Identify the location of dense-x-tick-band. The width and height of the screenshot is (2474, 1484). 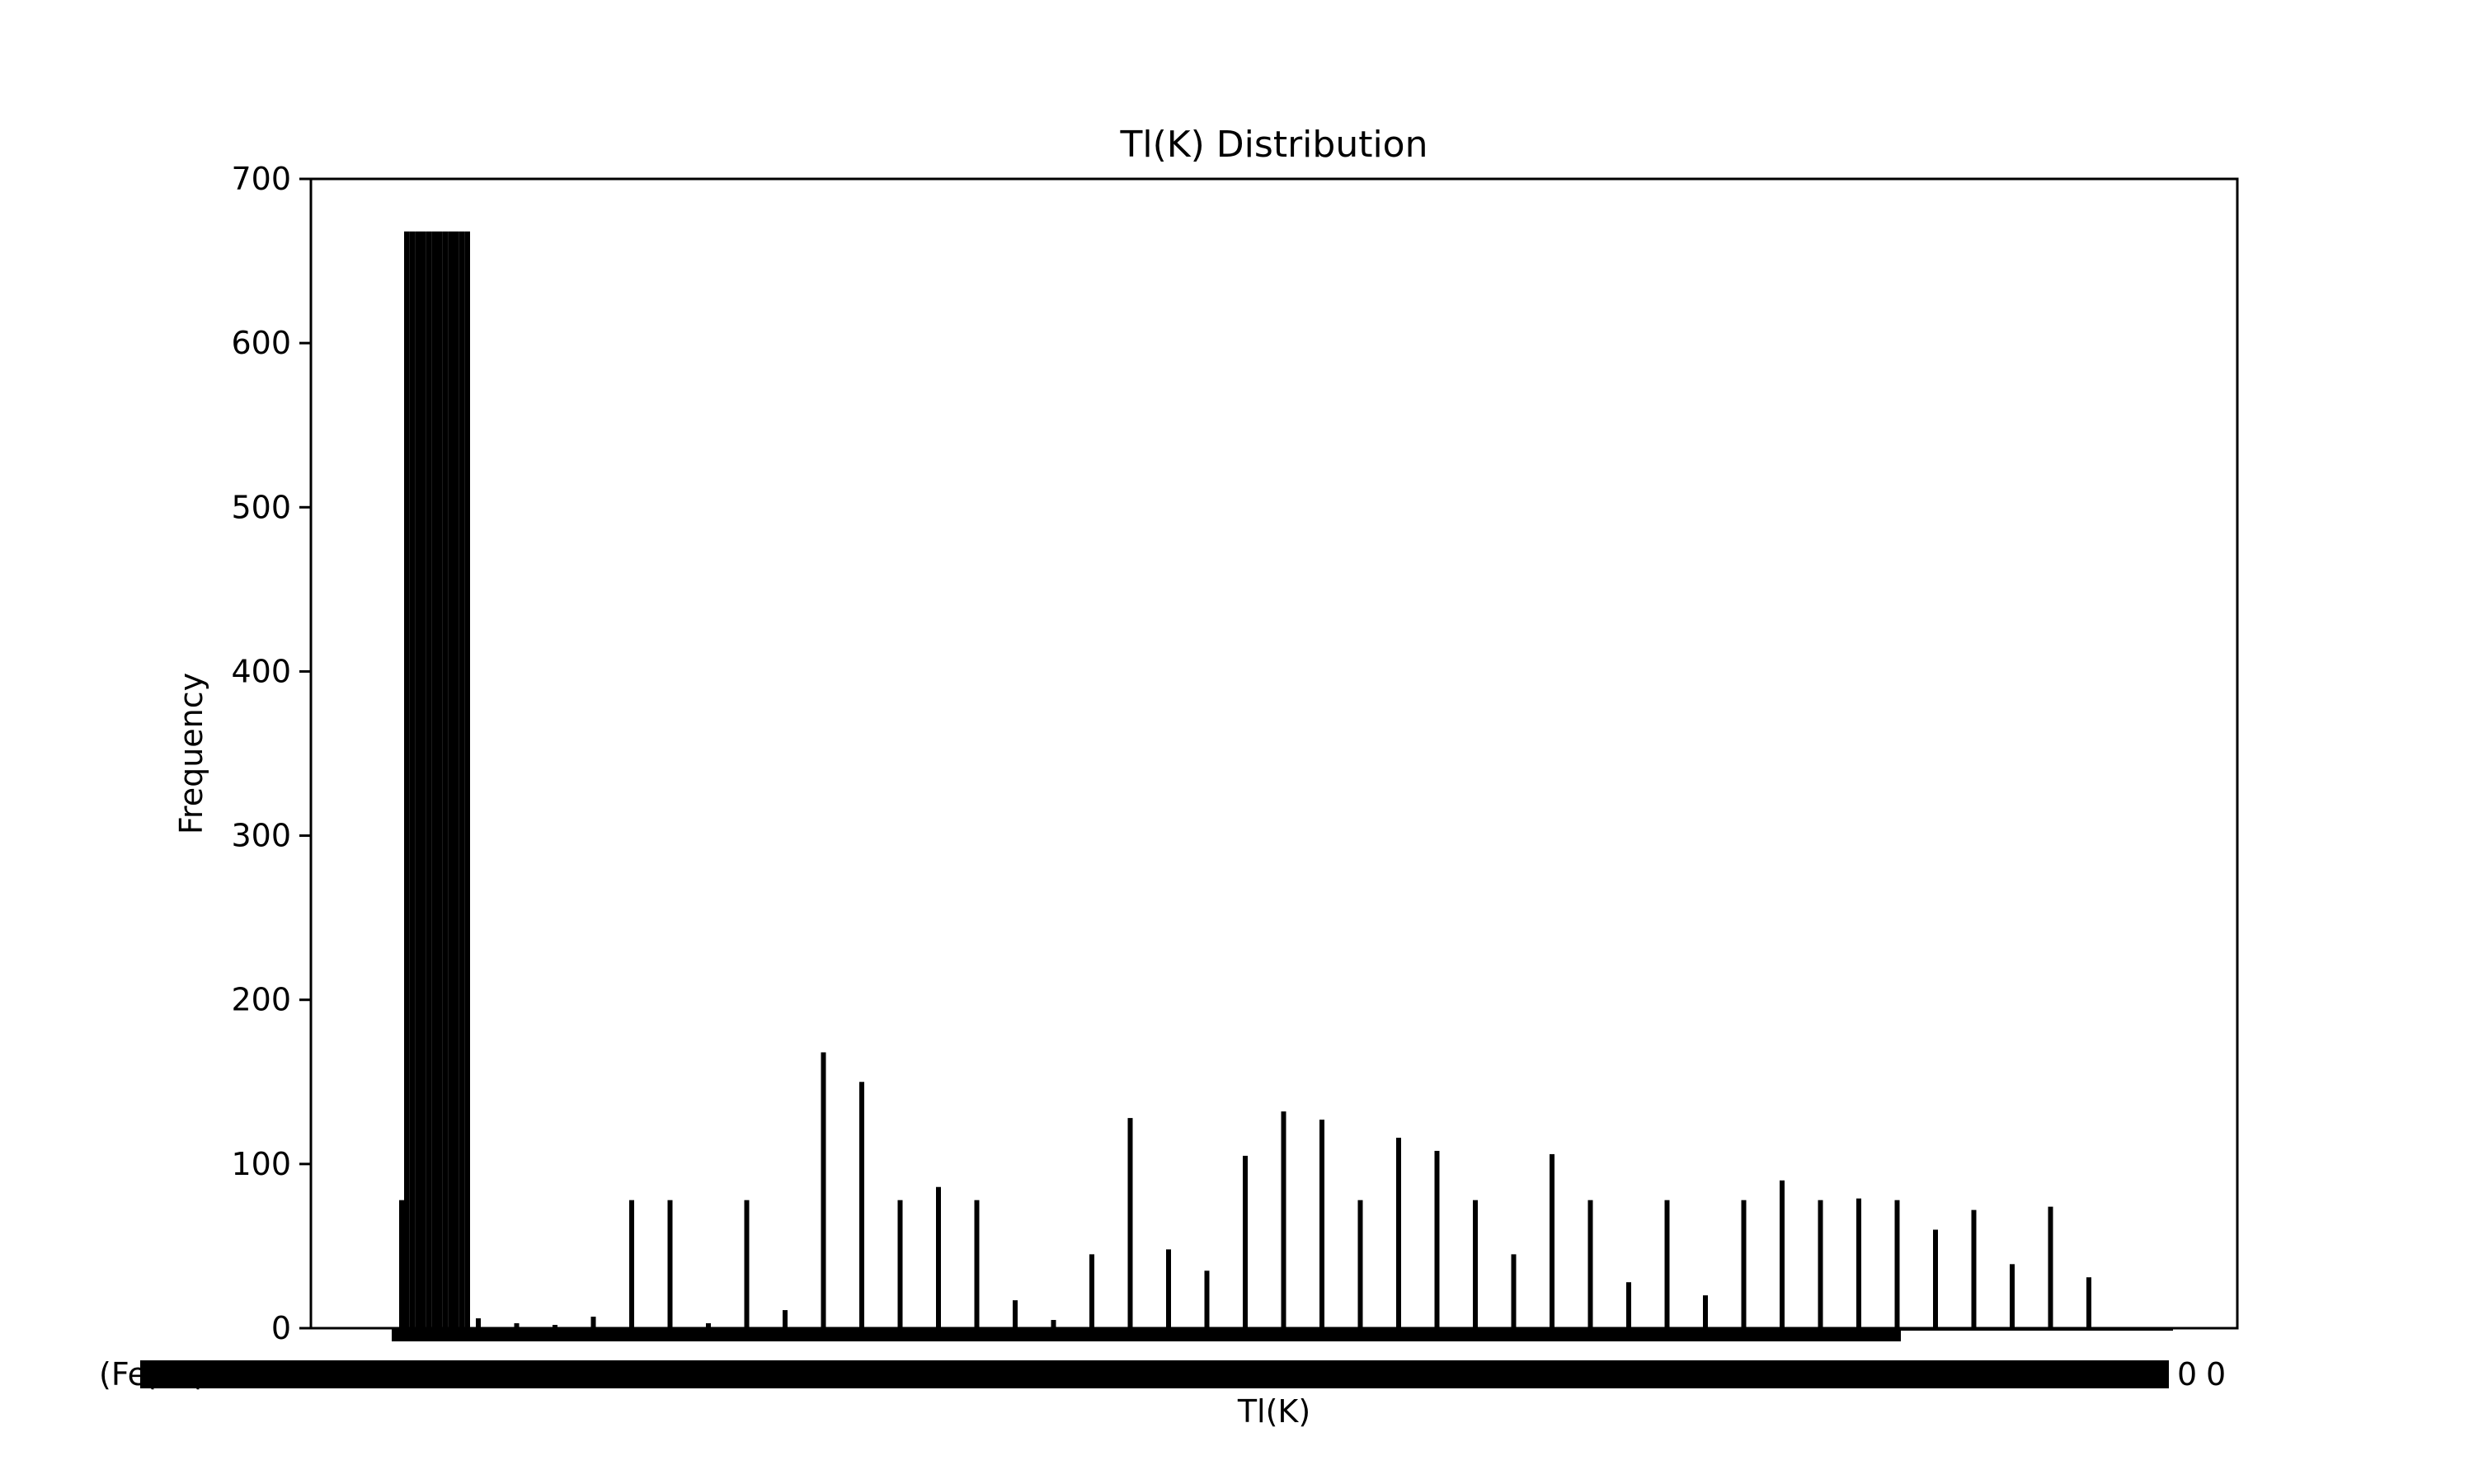
(1146, 1334).